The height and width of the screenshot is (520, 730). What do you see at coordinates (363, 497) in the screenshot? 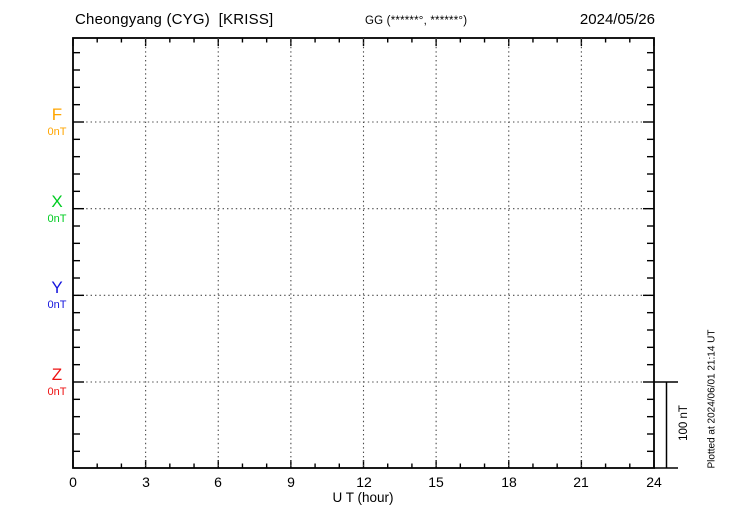
I see `x-axis-title: U T (hour)` at bounding box center [363, 497].